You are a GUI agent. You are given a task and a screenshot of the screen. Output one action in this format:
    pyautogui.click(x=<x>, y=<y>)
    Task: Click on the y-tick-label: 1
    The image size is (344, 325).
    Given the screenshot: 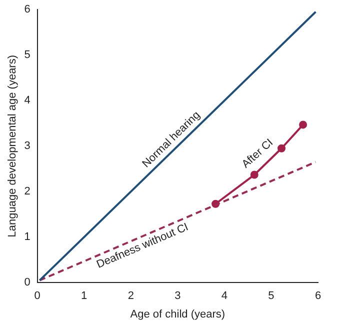 What is the action you would take?
    pyautogui.click(x=27, y=237)
    